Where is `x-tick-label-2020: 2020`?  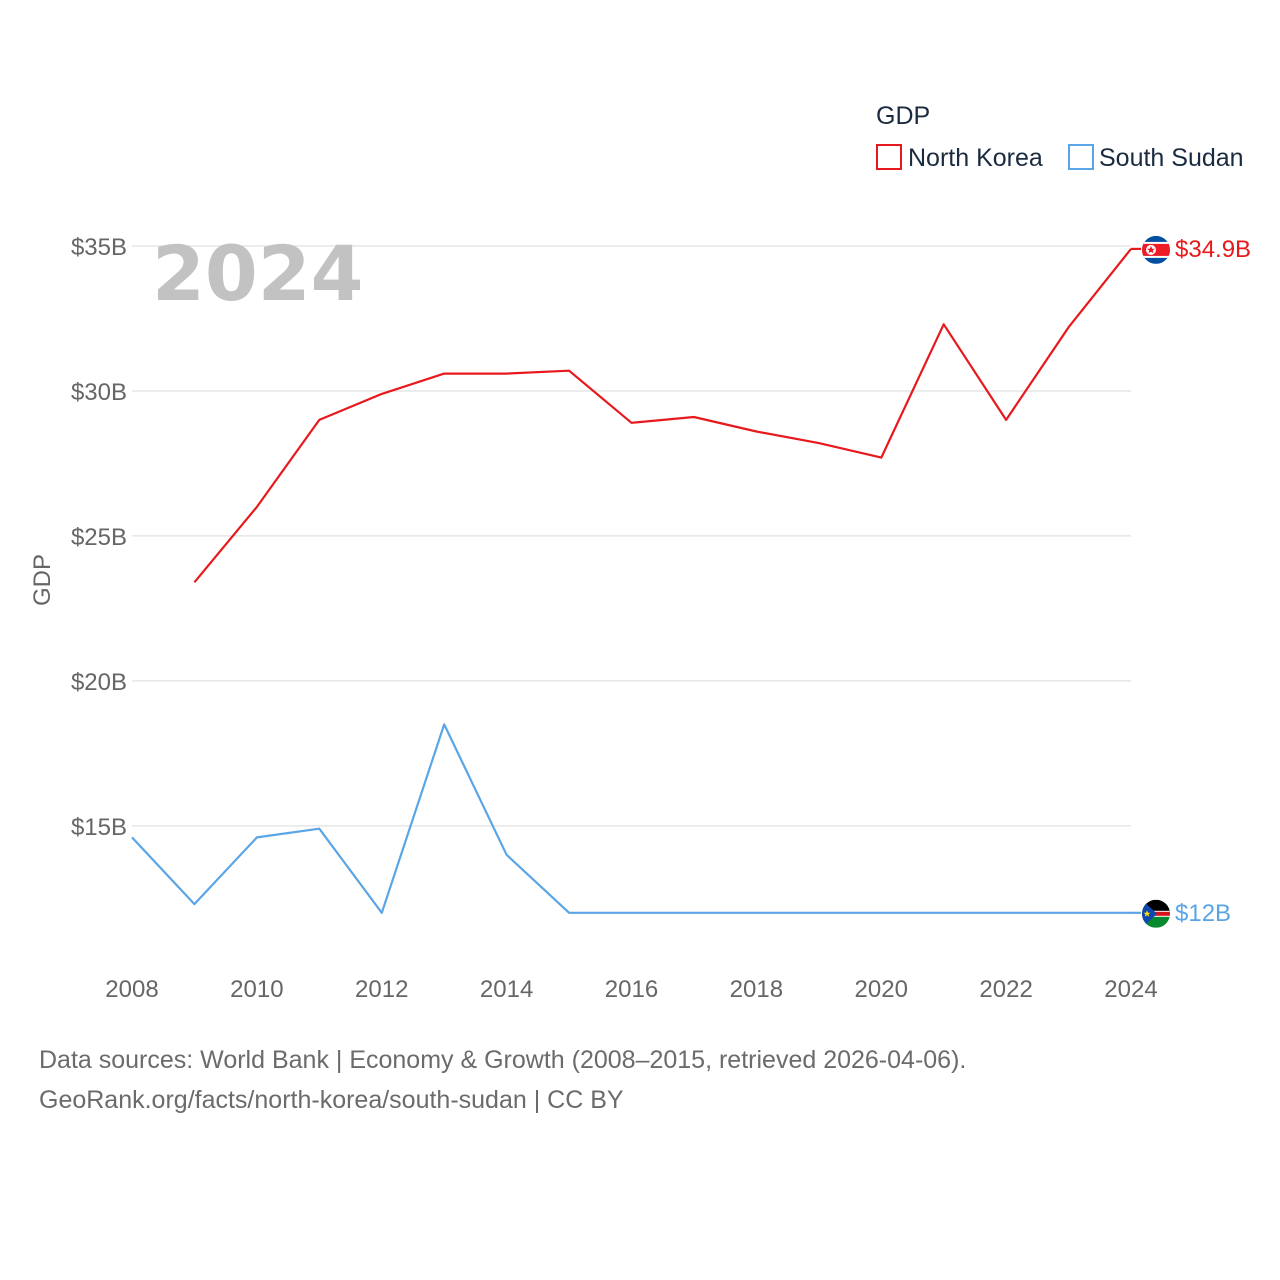 x-tick-label-2020: 2020 is located at coordinates (881, 989).